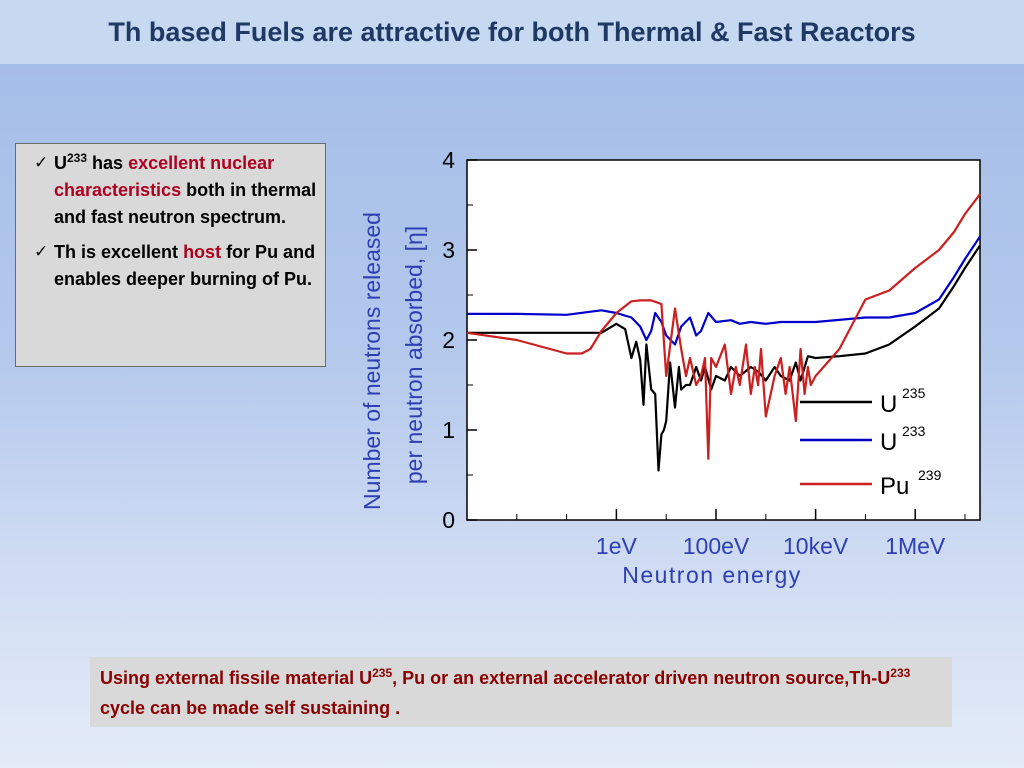 This screenshot has width=1024, height=768. Describe the element at coordinates (894, 486) in the screenshot. I see `legend-label: Pu` at that location.